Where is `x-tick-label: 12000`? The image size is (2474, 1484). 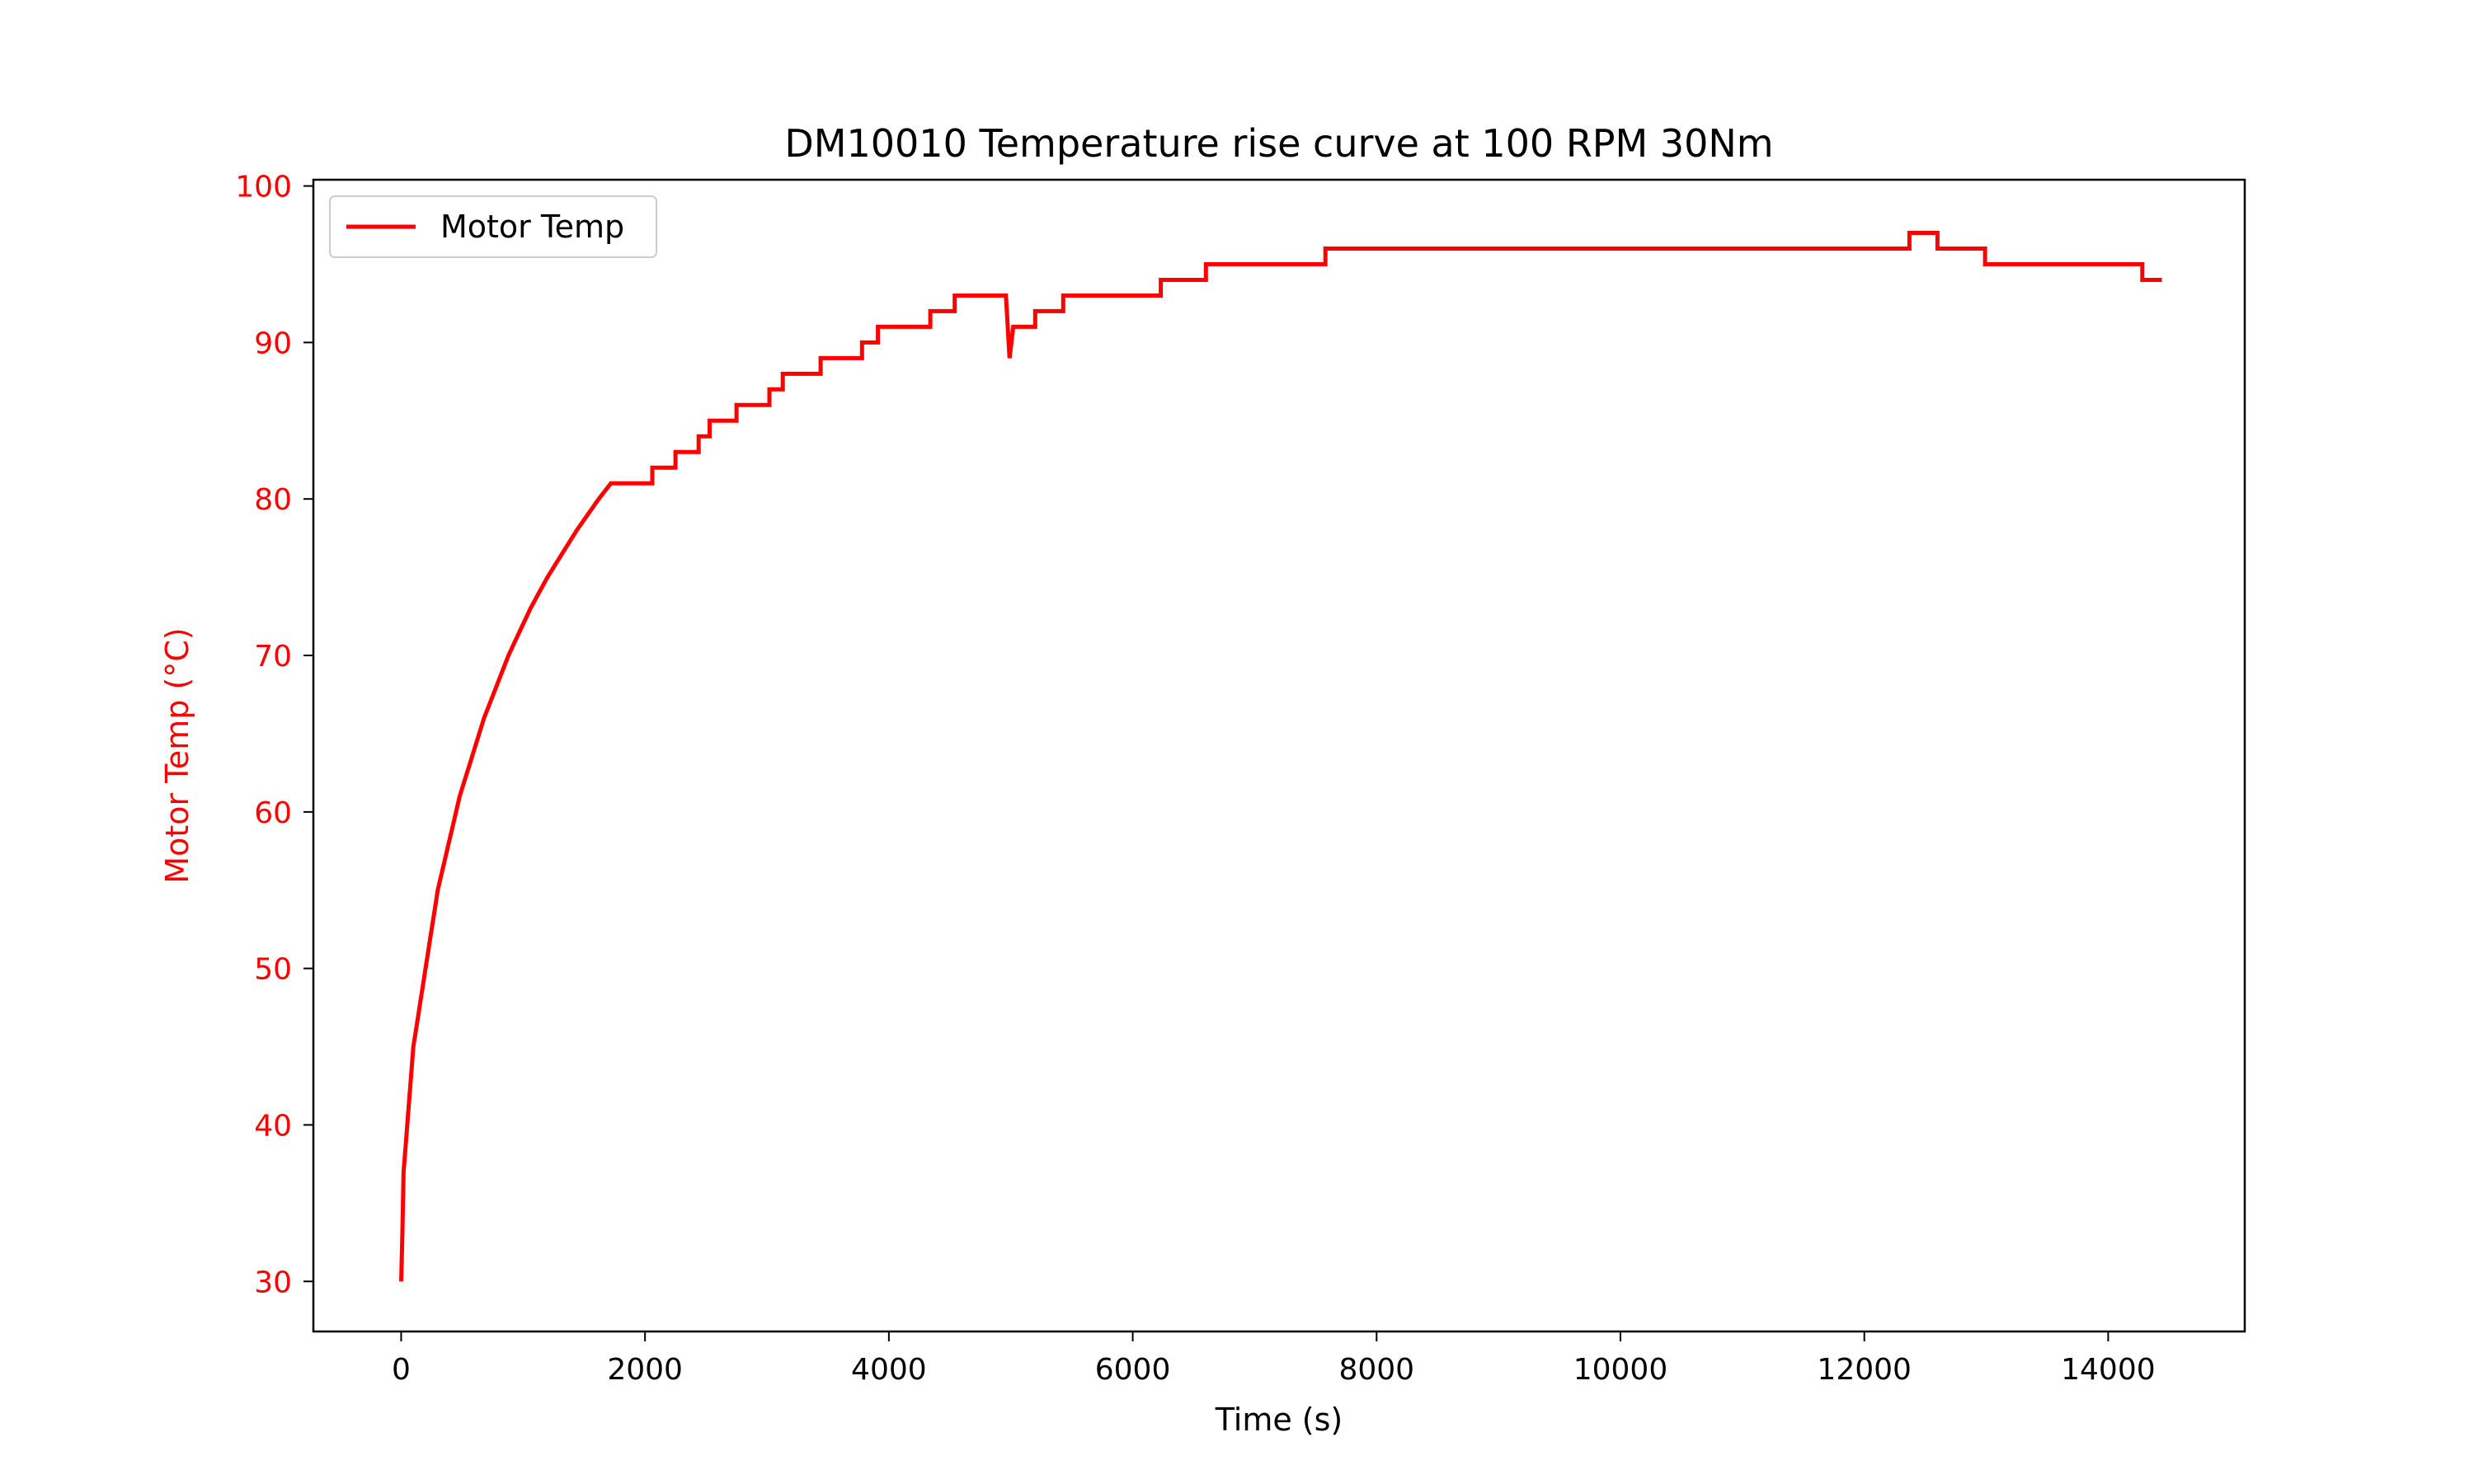 x-tick-label: 12000 is located at coordinates (1864, 1370).